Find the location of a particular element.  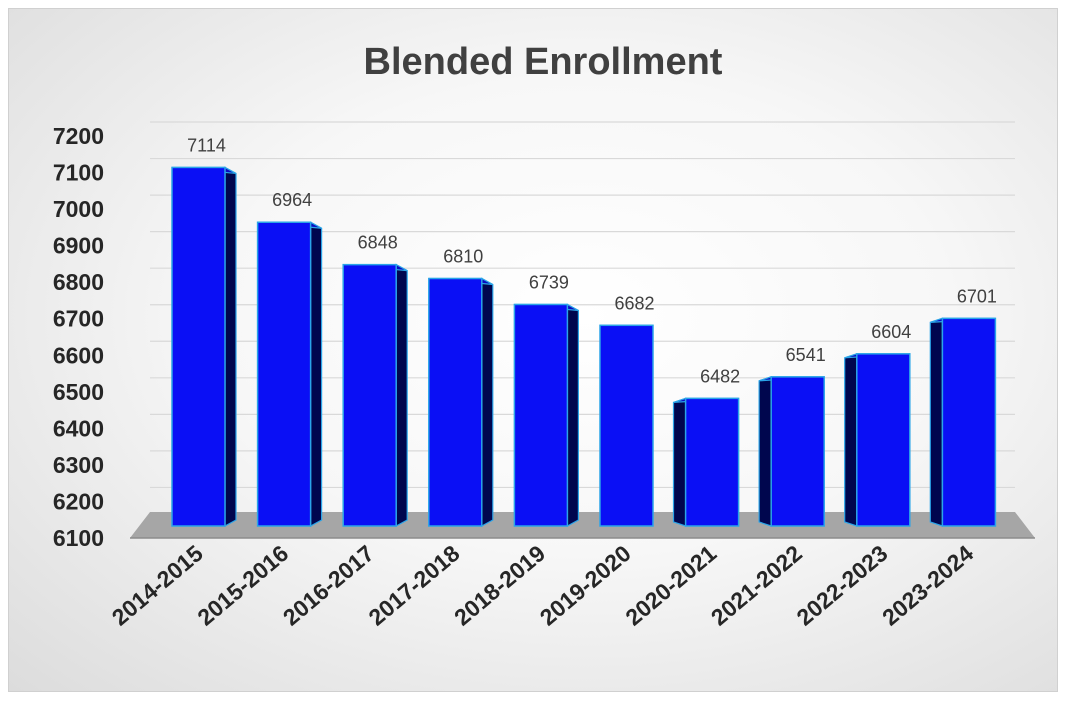

x-tick-label: 2015-2016 is located at coordinates (242, 585).